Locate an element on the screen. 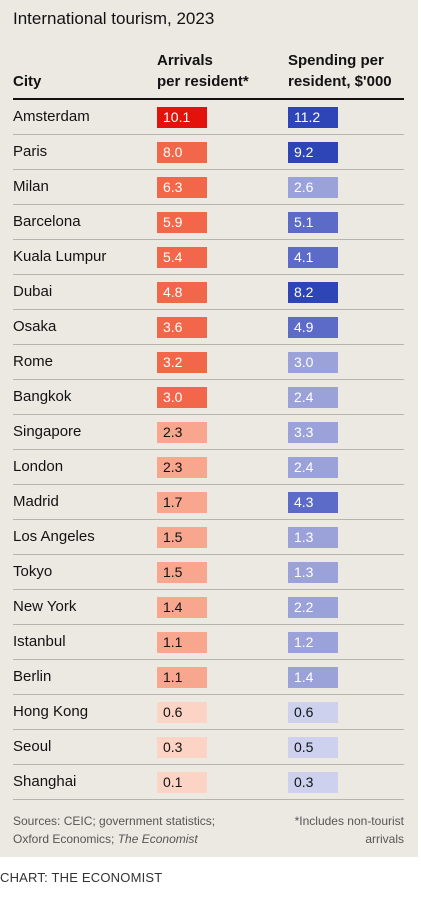 The height and width of the screenshot is (924, 421). source-line2-italic: The Economist is located at coordinates (157, 839).